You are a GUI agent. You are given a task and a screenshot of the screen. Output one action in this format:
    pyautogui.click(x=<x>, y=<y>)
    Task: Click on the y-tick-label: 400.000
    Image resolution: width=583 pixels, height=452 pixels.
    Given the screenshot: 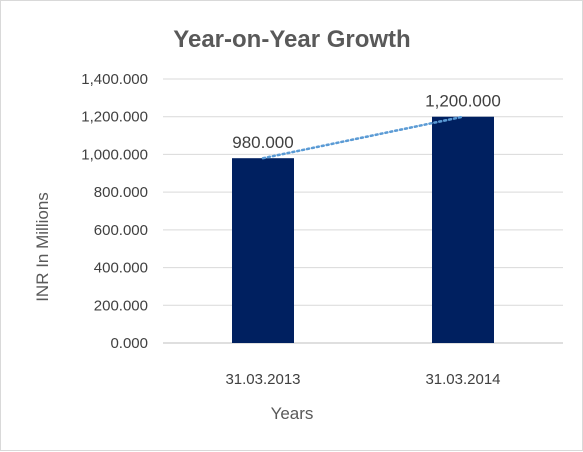 What is the action you would take?
    pyautogui.click(x=121, y=268)
    